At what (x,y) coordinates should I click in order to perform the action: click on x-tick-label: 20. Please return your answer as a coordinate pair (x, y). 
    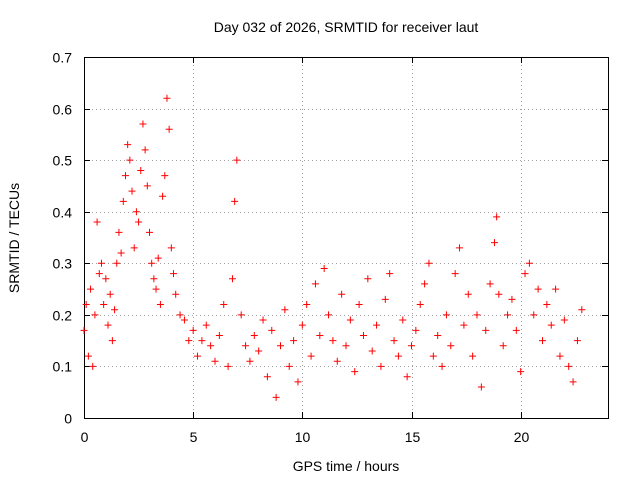
    Looking at the image, I should click on (522, 437).